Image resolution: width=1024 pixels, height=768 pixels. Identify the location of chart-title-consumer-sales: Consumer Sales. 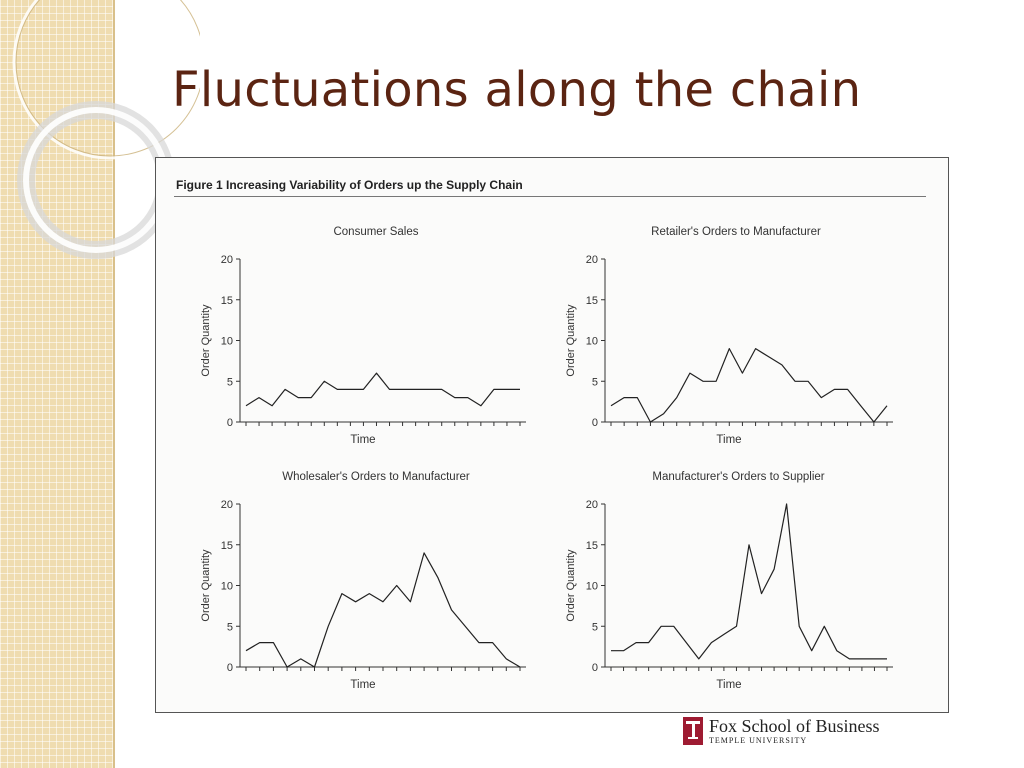
(376, 232).